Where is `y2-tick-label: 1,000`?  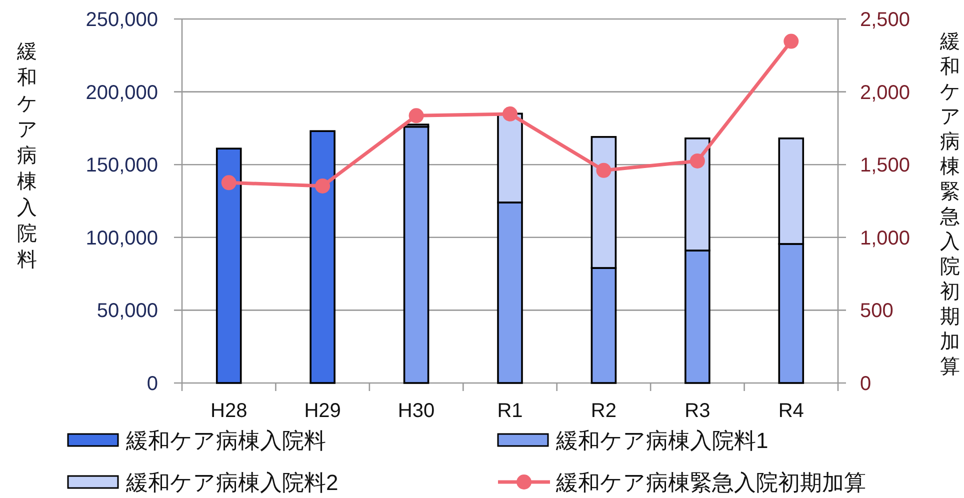
y2-tick-label: 1,000 is located at coordinates (885, 238).